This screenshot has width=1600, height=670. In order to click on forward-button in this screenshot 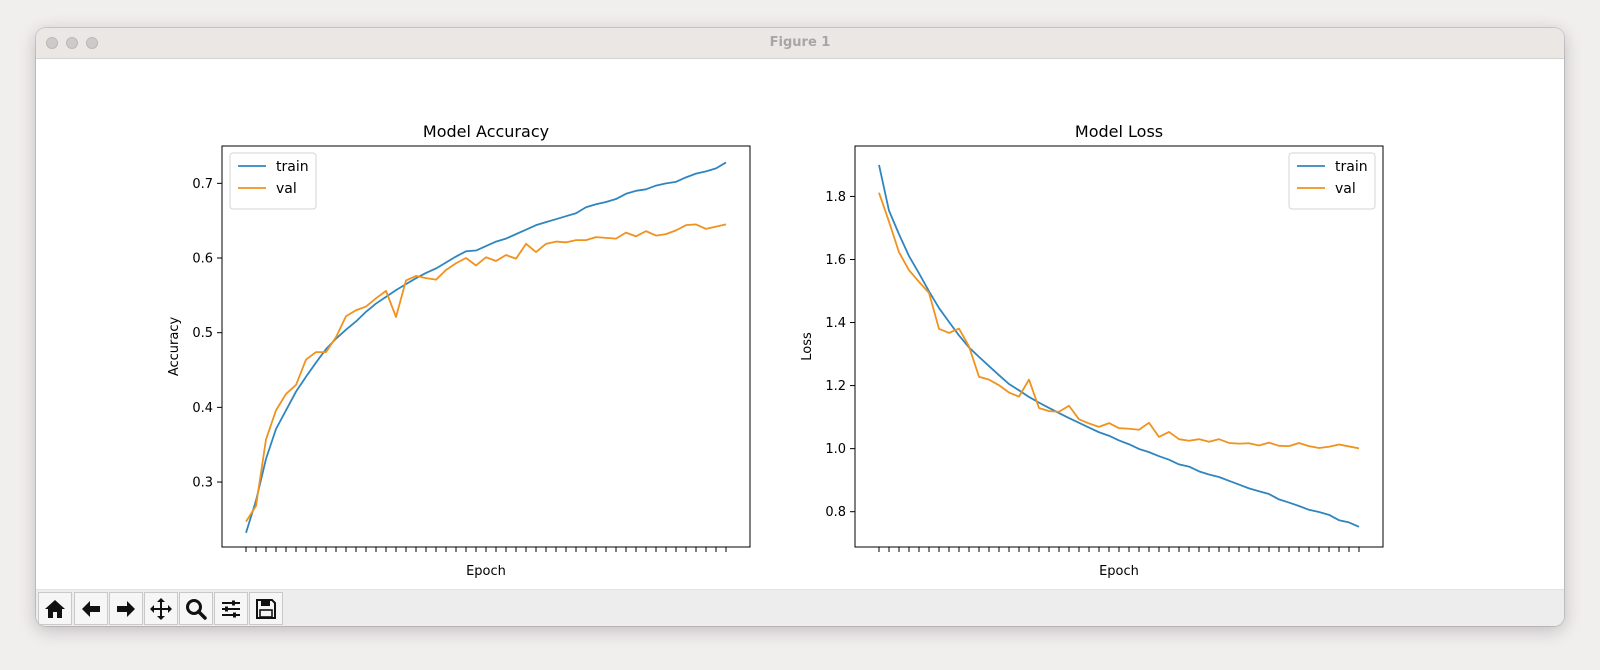, I will do `click(126, 608)`.